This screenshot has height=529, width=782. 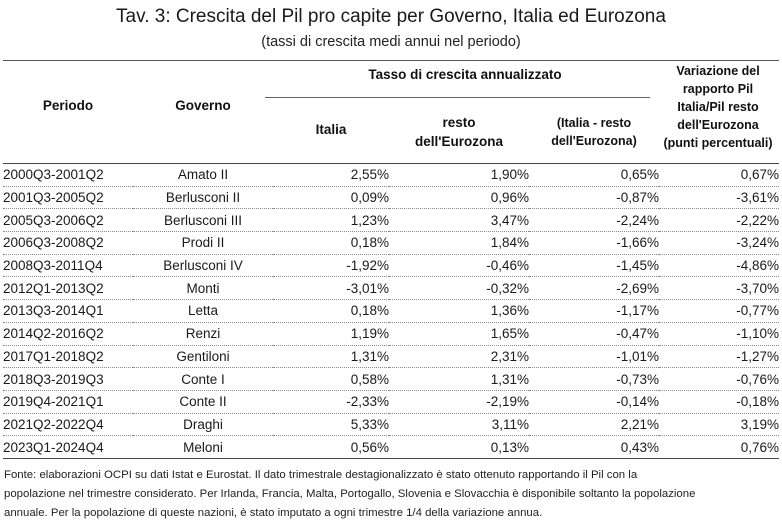 What do you see at coordinates (594, 266) in the screenshot?
I see `cell-diff: -1,45%` at bounding box center [594, 266].